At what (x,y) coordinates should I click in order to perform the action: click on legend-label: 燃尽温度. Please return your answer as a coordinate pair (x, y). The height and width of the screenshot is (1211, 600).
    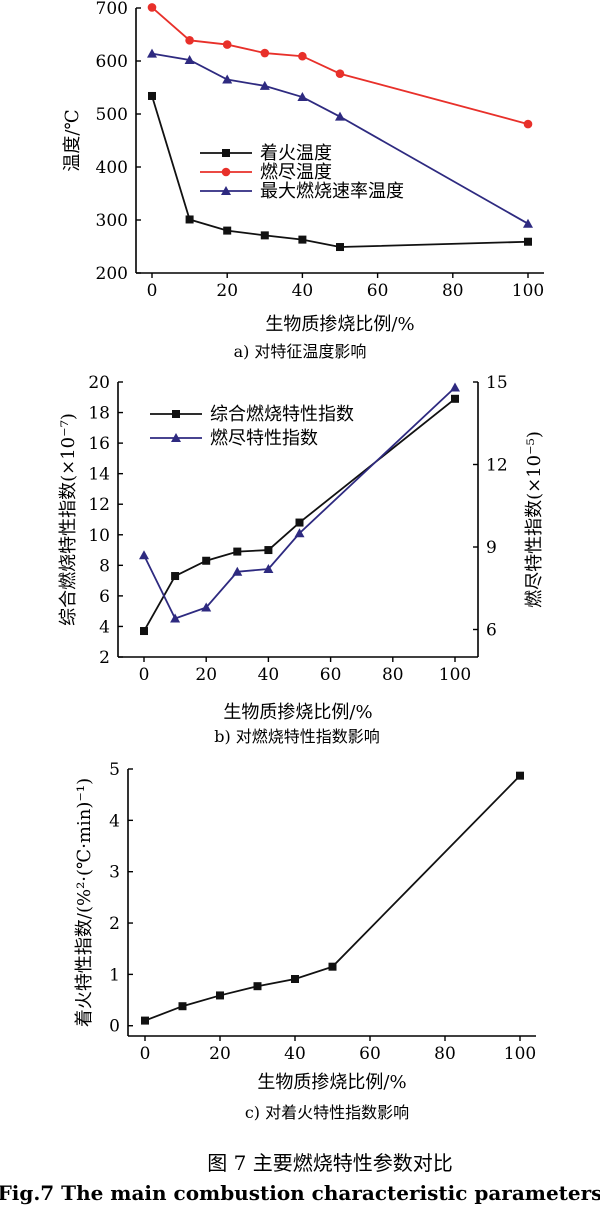
    Looking at the image, I should click on (296, 172).